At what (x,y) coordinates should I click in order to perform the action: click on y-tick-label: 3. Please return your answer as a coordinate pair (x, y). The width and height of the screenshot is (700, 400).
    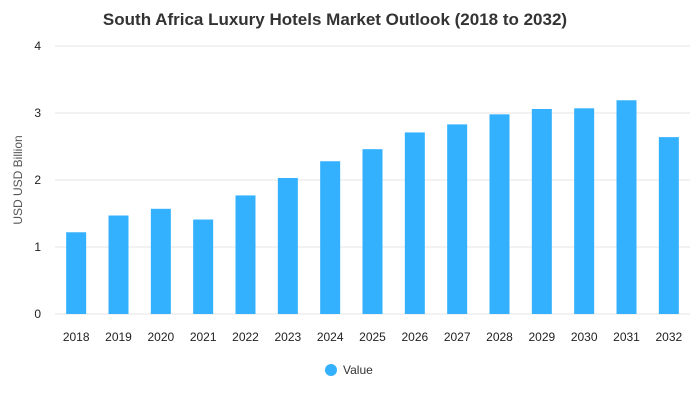
    Looking at the image, I should click on (37, 113).